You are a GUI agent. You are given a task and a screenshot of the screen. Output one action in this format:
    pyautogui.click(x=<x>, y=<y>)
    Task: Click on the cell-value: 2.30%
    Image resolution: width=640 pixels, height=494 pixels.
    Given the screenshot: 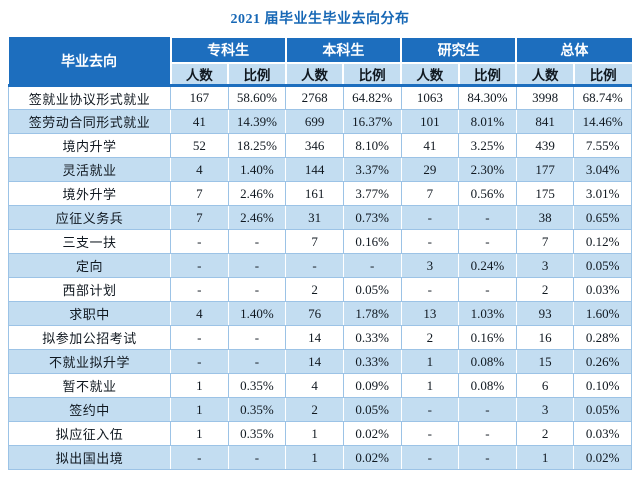 What is the action you would take?
    pyautogui.click(x=487, y=169)
    